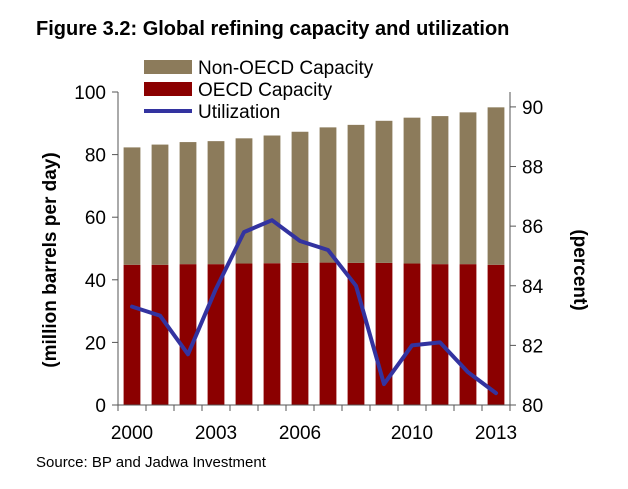  What do you see at coordinates (239, 112) in the screenshot?
I see `legend-label-utilization: Utilization` at bounding box center [239, 112].